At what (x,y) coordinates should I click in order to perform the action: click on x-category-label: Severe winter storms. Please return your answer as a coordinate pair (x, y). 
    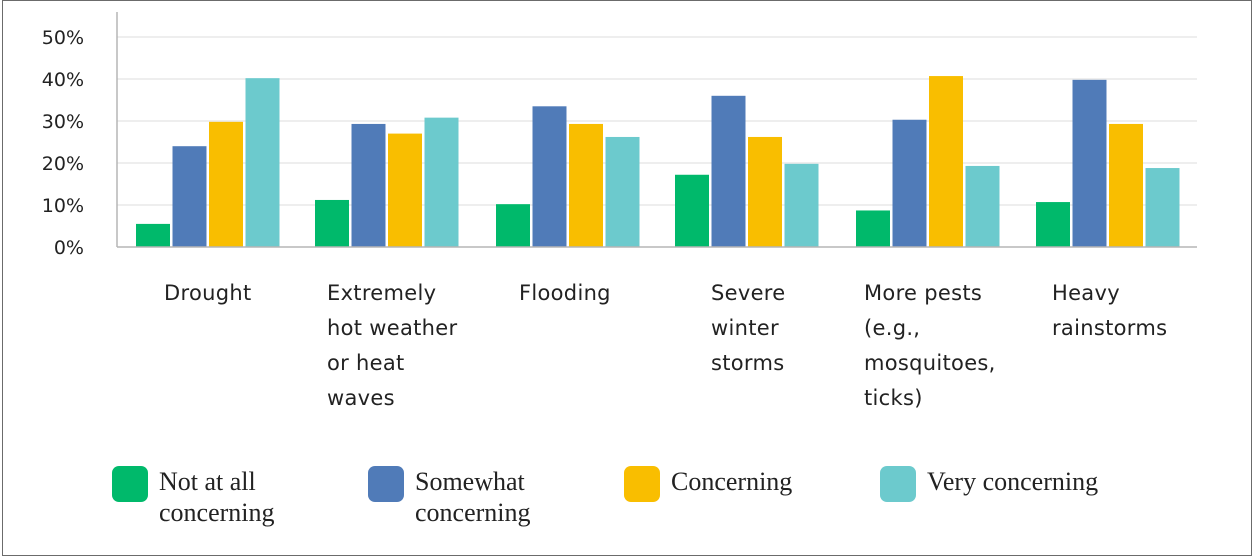
    Looking at the image, I should click on (748, 328).